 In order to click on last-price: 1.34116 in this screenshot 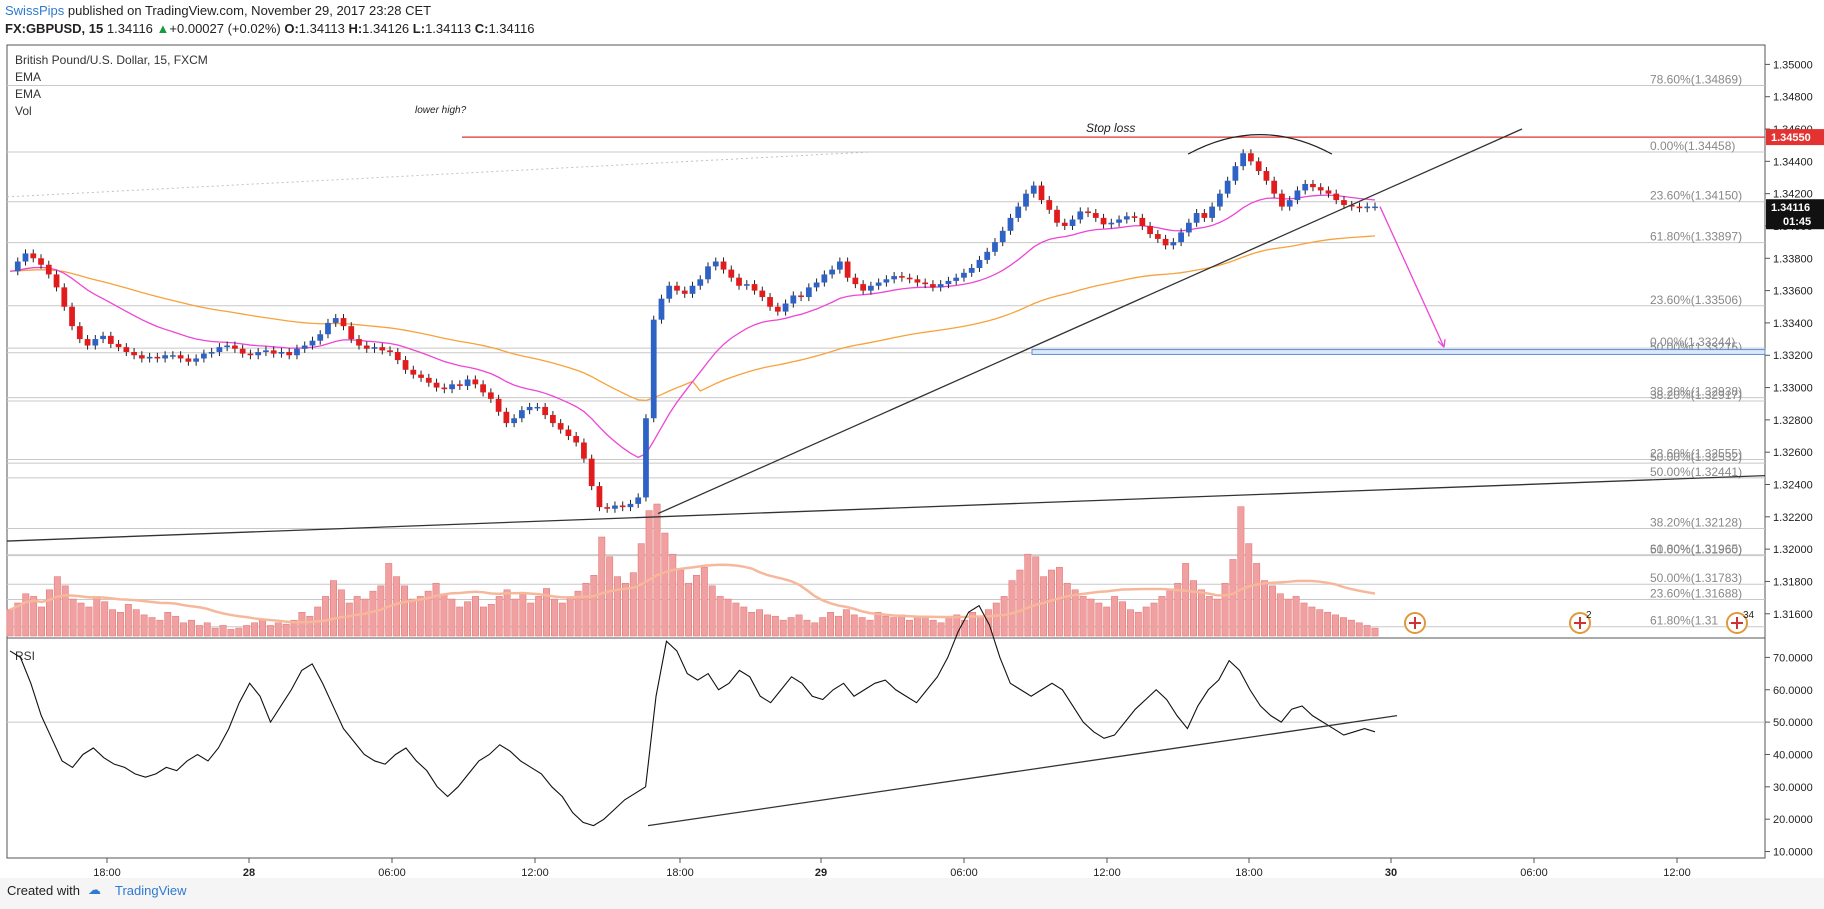, I will do `click(129, 28)`.